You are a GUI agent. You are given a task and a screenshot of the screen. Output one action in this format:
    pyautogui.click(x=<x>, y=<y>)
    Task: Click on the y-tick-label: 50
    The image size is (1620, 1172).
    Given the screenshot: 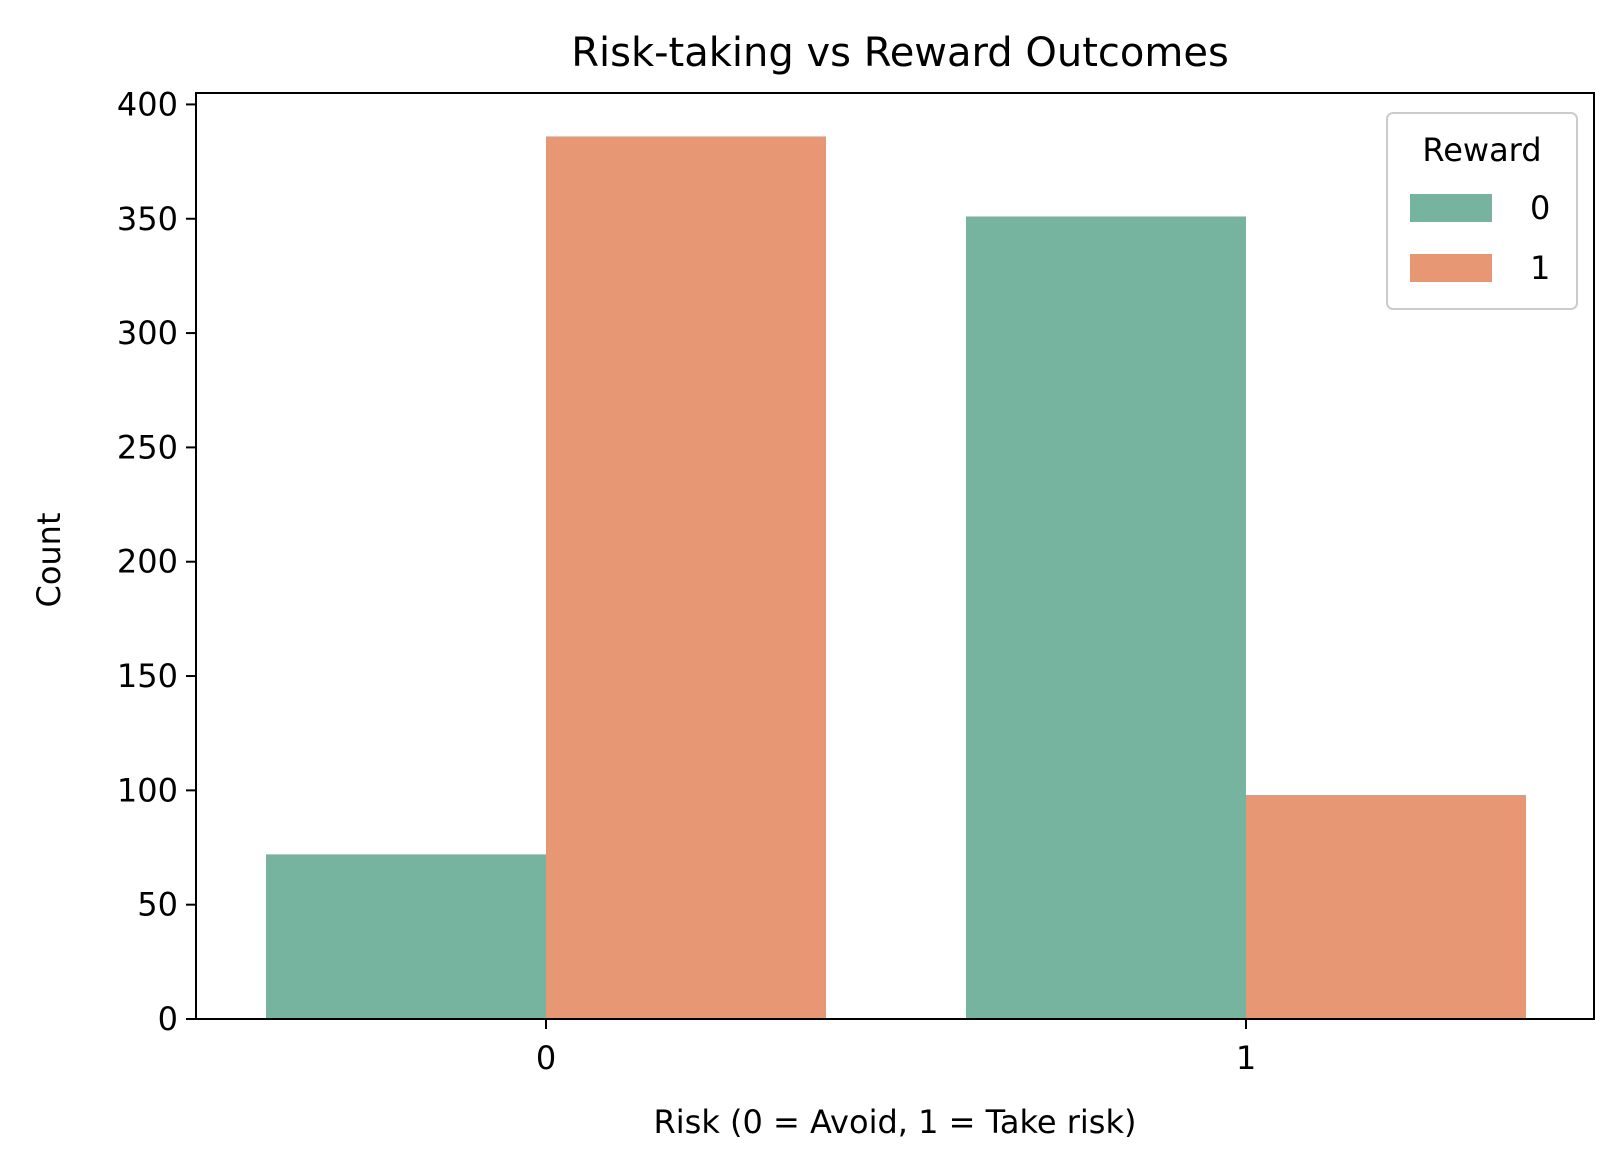 What is the action you would take?
    pyautogui.click(x=157, y=905)
    